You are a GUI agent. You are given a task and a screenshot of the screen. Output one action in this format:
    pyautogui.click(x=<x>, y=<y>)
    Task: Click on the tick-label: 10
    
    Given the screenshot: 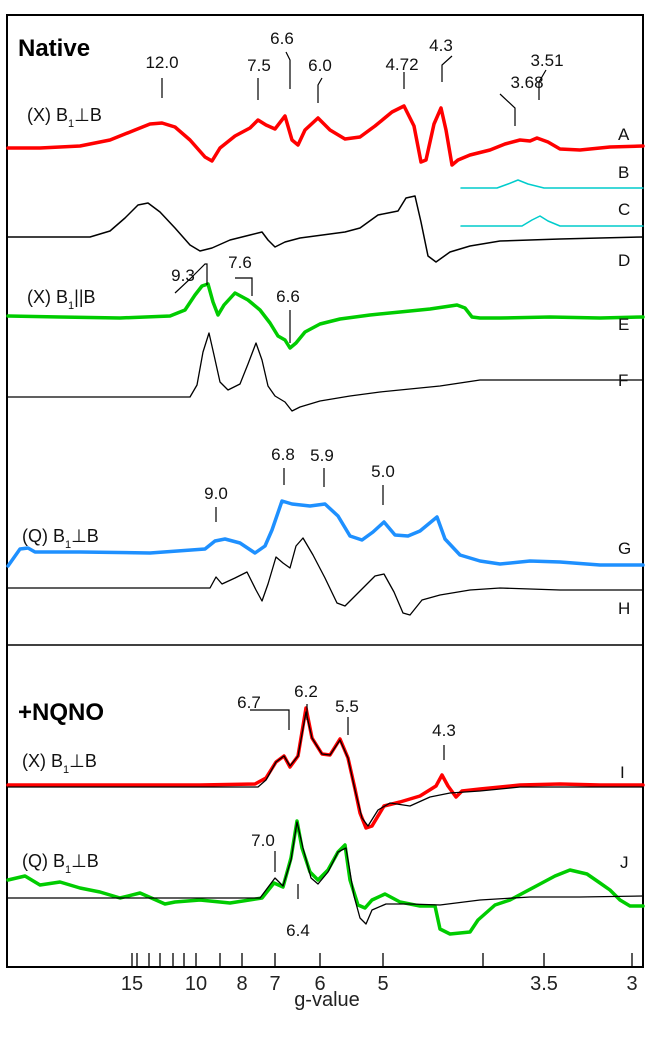 What is the action you would take?
    pyautogui.click(x=196, y=984)
    